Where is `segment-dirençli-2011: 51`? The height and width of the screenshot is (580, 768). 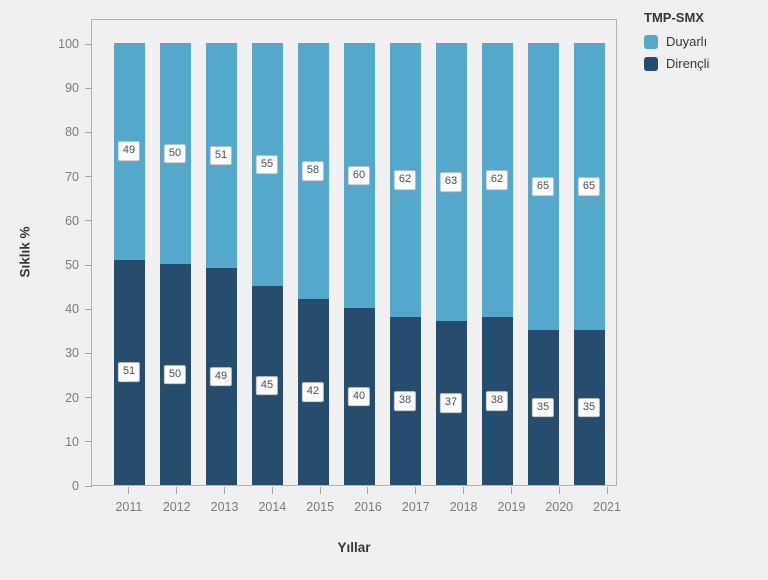 segment-dirençli-2011: 51 is located at coordinates (129, 372).